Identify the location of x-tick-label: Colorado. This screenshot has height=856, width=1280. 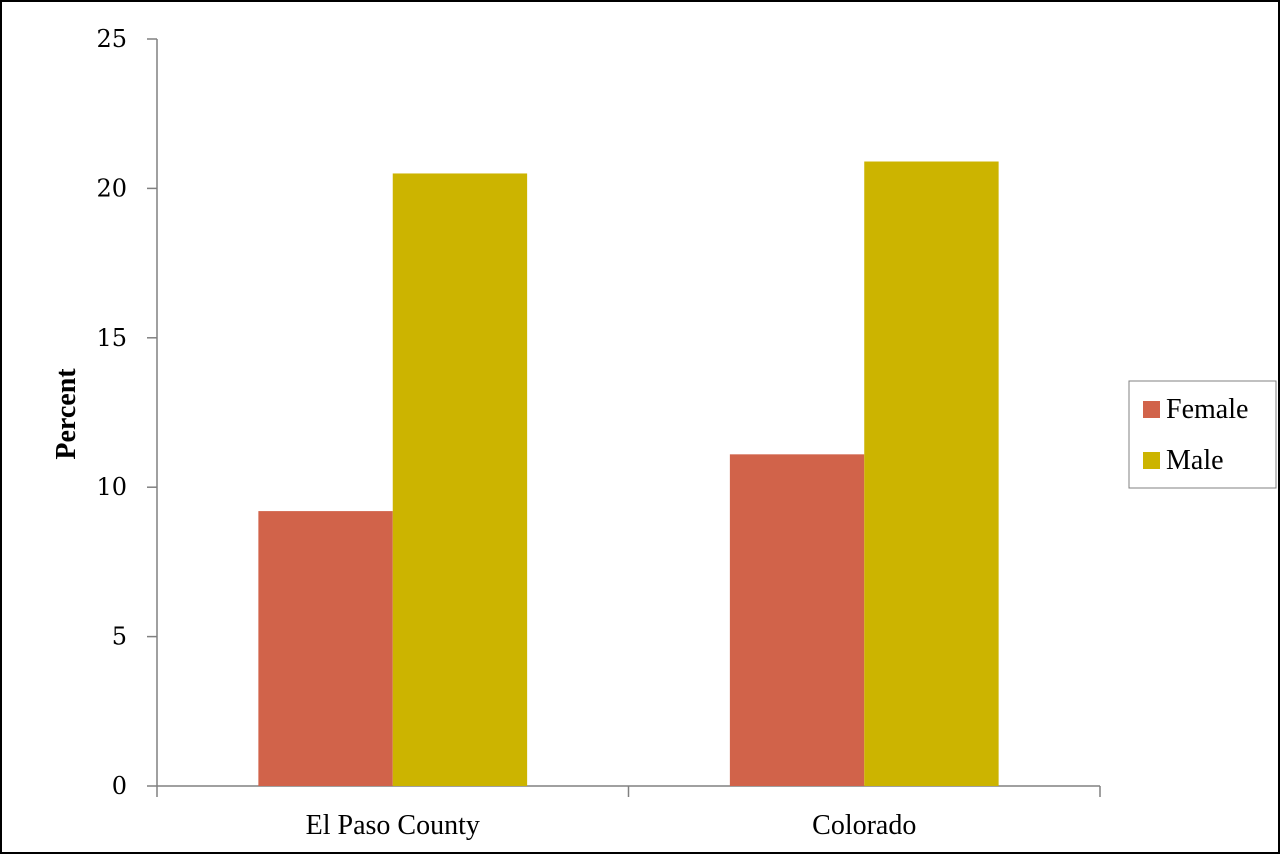
(864, 825).